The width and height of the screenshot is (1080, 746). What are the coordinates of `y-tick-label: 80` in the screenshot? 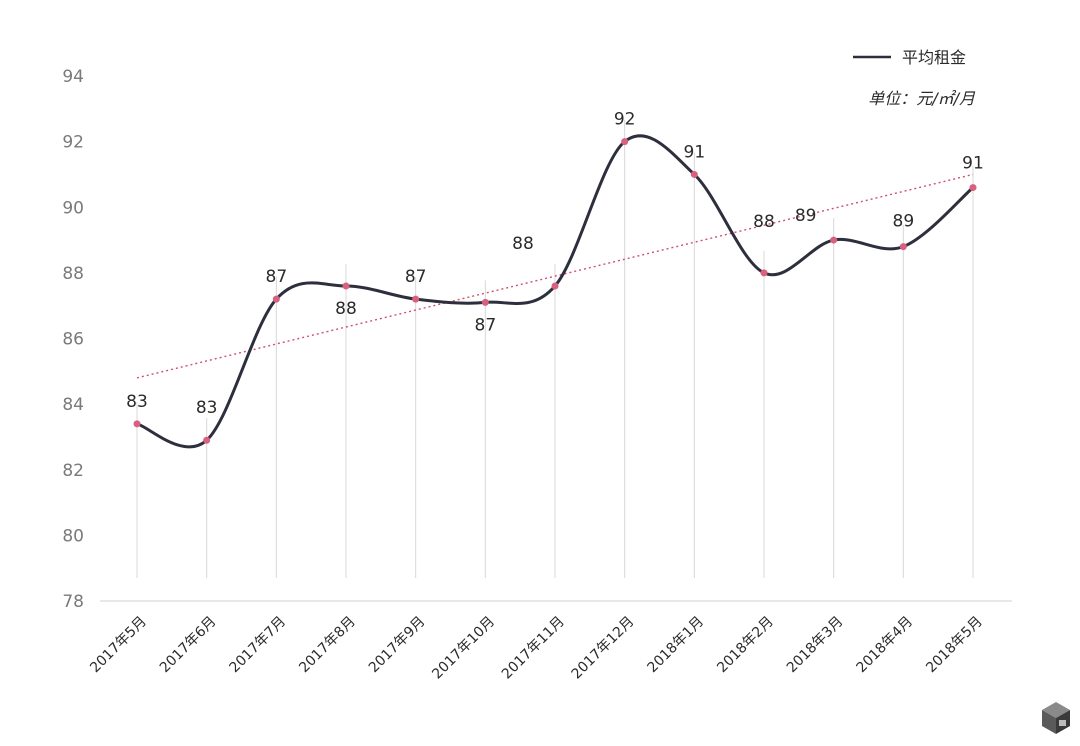 It's located at (73, 536).